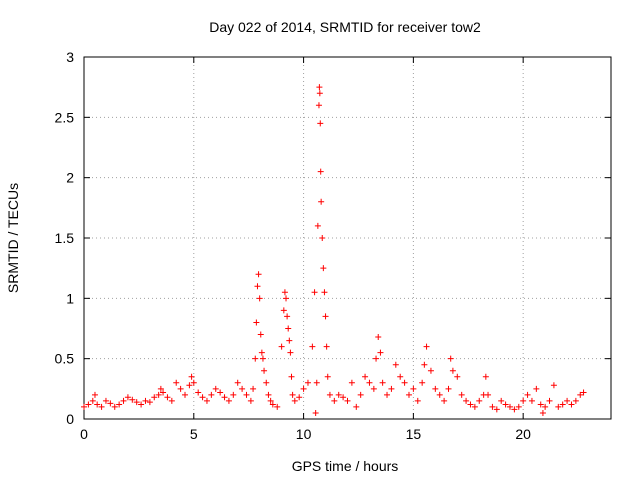 The image size is (640, 480). I want to click on x-tick-label: 5, so click(194, 434).